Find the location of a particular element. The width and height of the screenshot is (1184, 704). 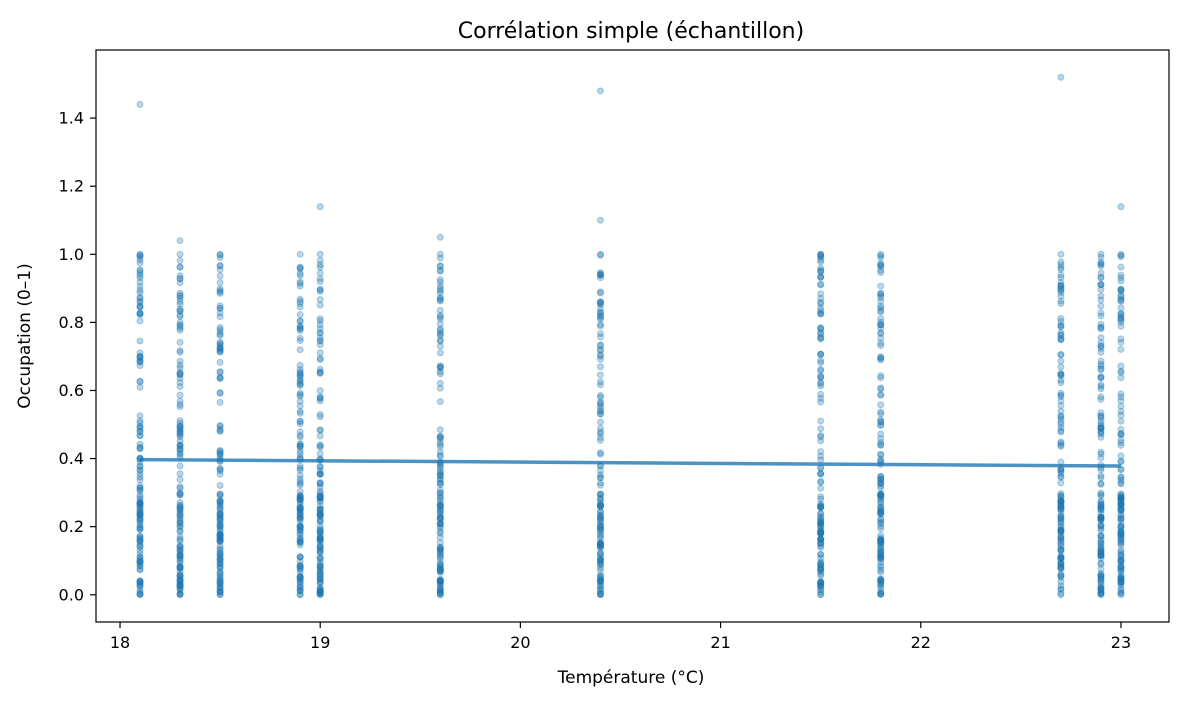

y-tick-label: 0.8 is located at coordinates (71, 322).